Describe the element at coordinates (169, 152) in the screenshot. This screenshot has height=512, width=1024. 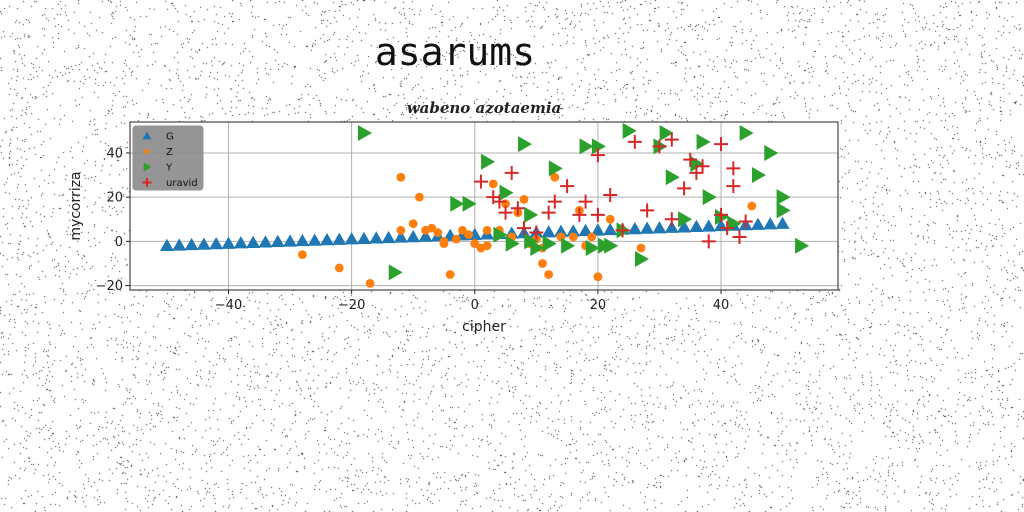
I see `legend-label: Z` at that location.